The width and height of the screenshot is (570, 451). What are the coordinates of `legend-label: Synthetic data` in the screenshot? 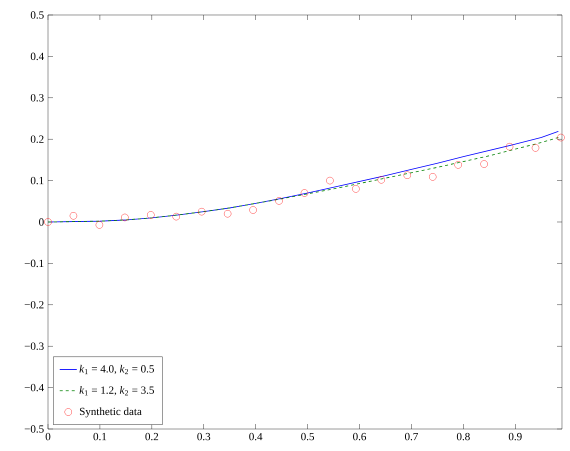 It's located at (111, 412).